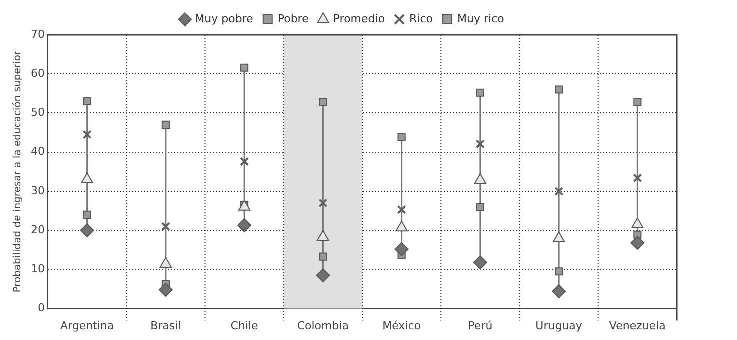 The height and width of the screenshot is (340, 737). Describe the element at coordinates (41, 308) in the screenshot. I see `y-tick-label: 0` at that location.